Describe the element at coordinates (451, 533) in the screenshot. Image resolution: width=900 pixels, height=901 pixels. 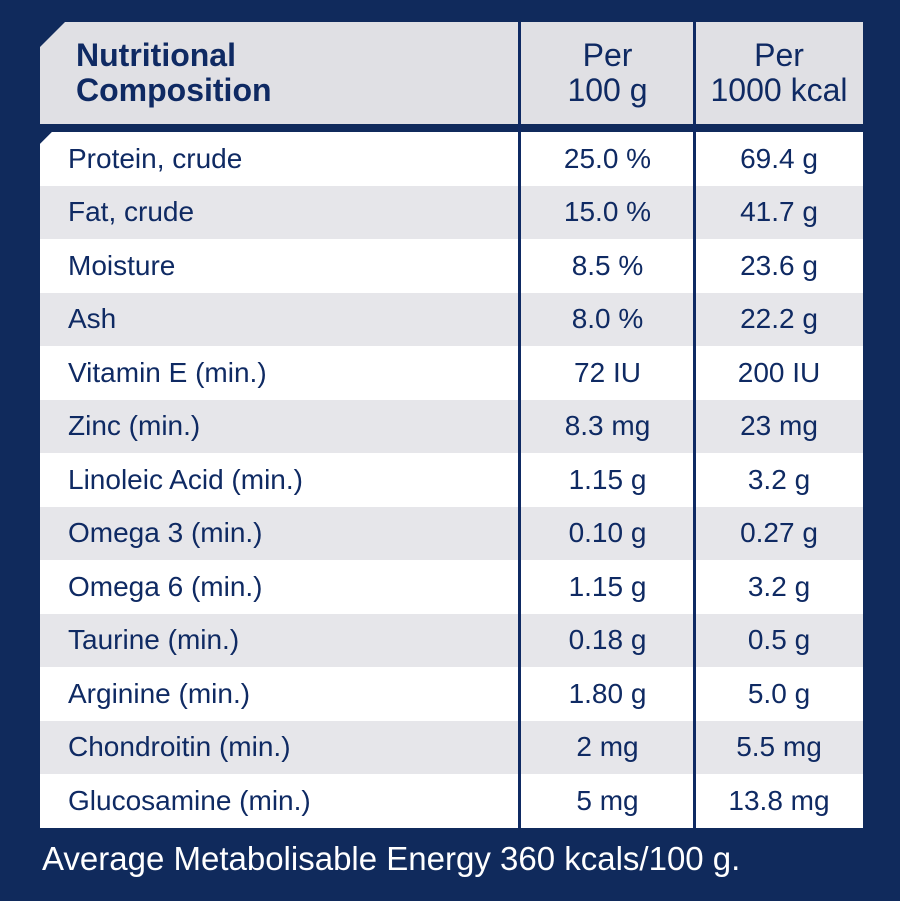
I see `table-row: Omega 3 (min.) 0.10 g 0.27 g` at that location.